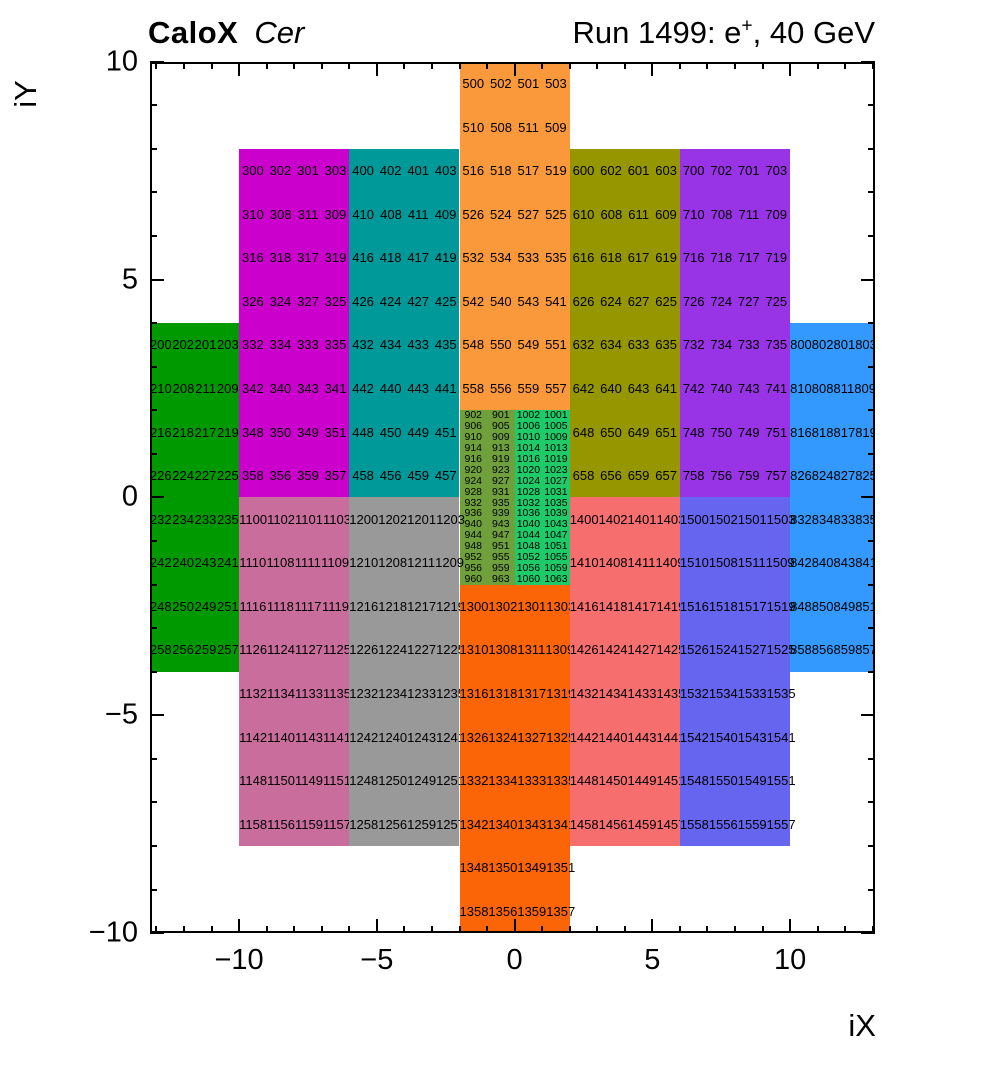  I want to click on channel-row: 542 540 543 541, so click(515, 302).